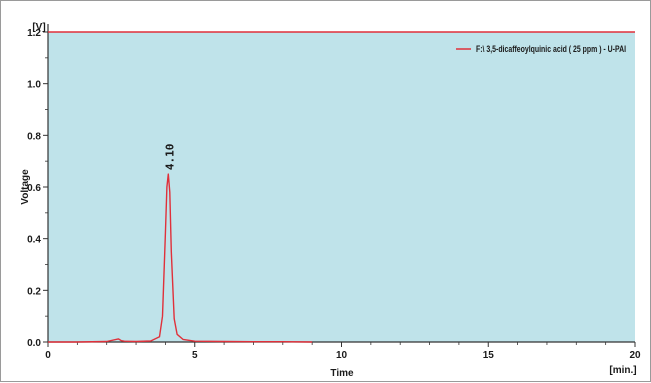 The width and height of the screenshot is (651, 383). I want to click on y-tick-label: 0.2, so click(34, 291).